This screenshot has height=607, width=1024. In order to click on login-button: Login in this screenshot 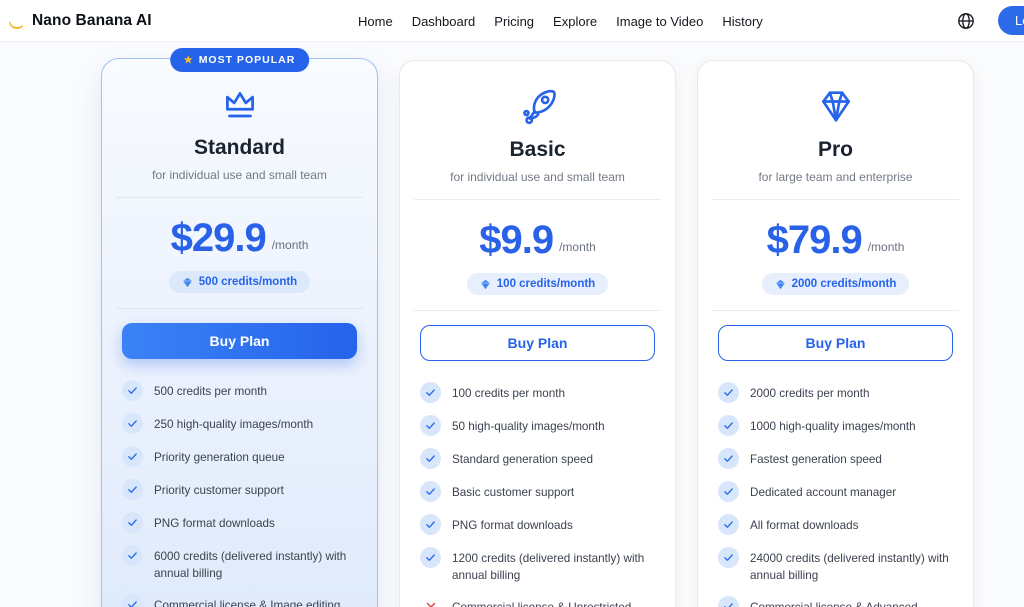, I will do `click(1011, 20)`.